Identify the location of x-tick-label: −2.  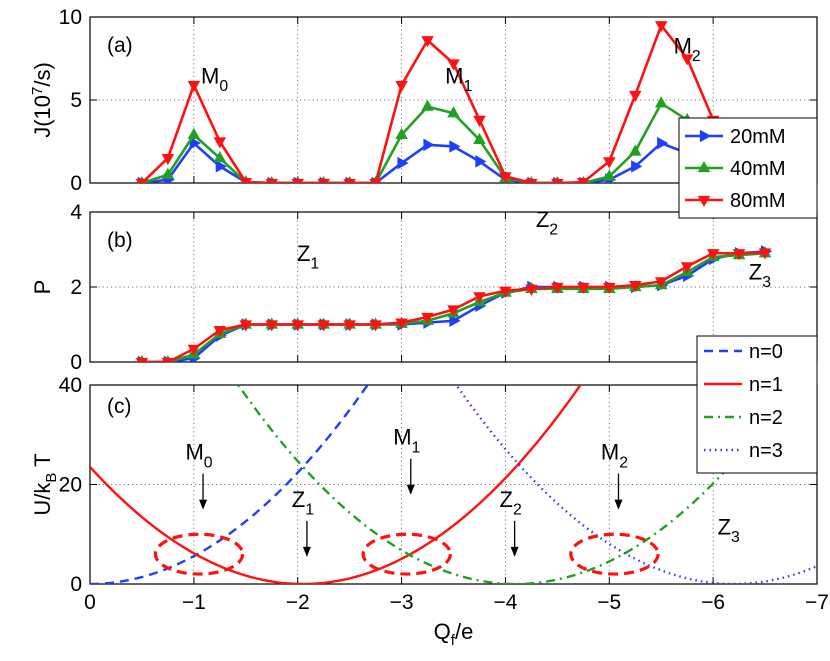
(298, 602).